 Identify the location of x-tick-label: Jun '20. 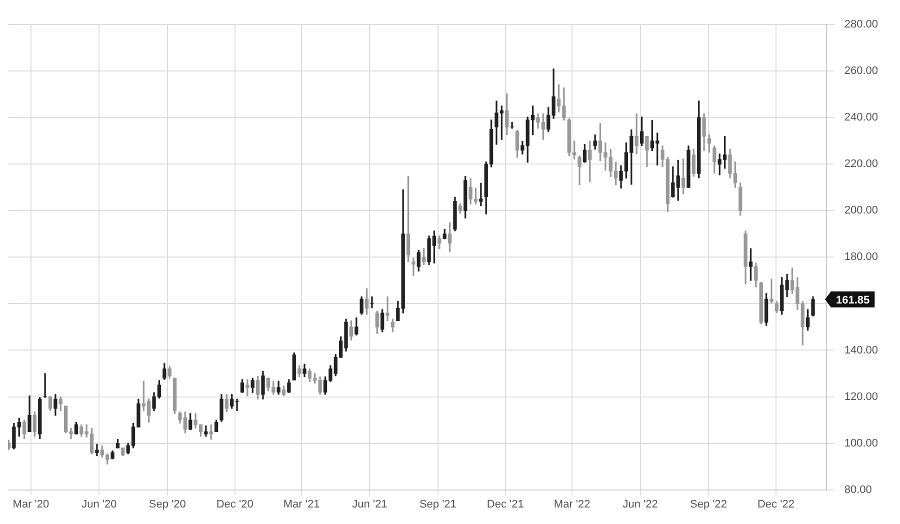
(99, 504).